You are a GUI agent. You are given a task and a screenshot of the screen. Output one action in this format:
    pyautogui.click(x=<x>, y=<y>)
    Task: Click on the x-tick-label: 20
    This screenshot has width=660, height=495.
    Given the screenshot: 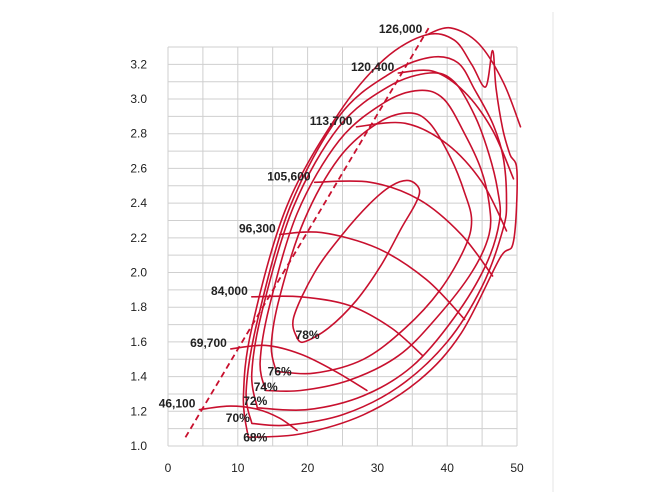 What is the action you would take?
    pyautogui.click(x=308, y=468)
    